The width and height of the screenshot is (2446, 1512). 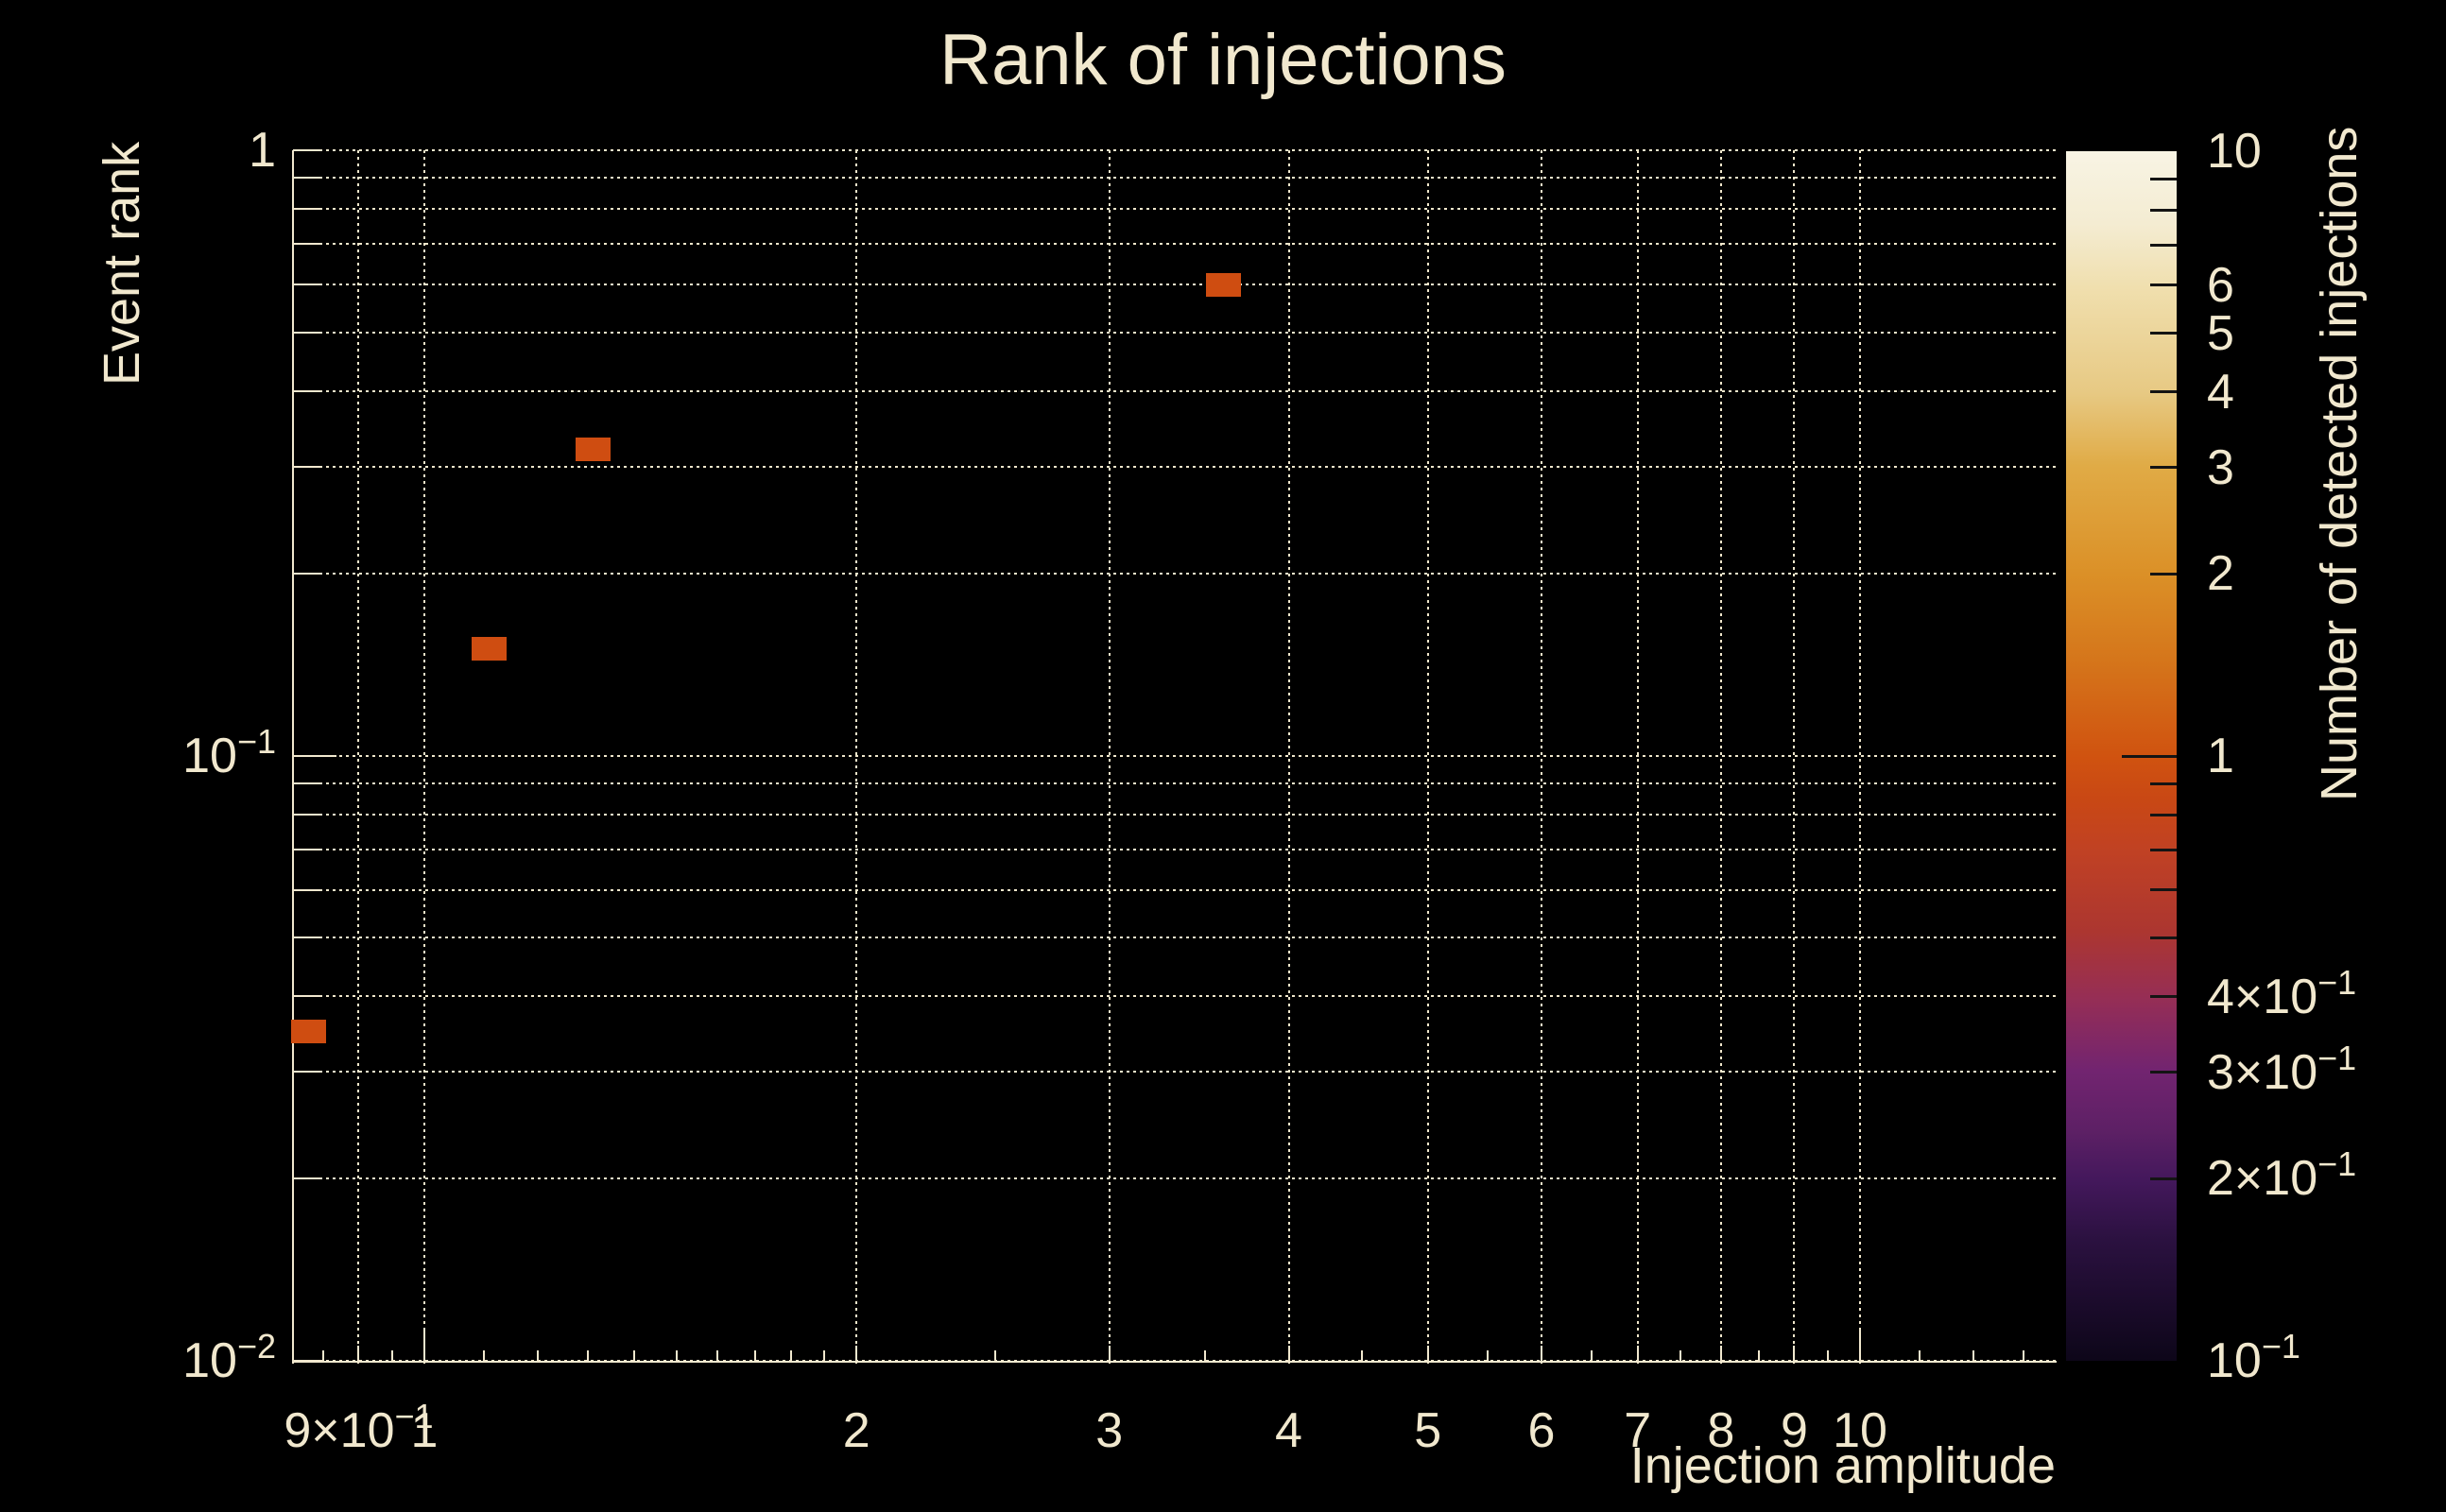 I want to click on colorbar-tick-label: 1, so click(x=2220, y=756).